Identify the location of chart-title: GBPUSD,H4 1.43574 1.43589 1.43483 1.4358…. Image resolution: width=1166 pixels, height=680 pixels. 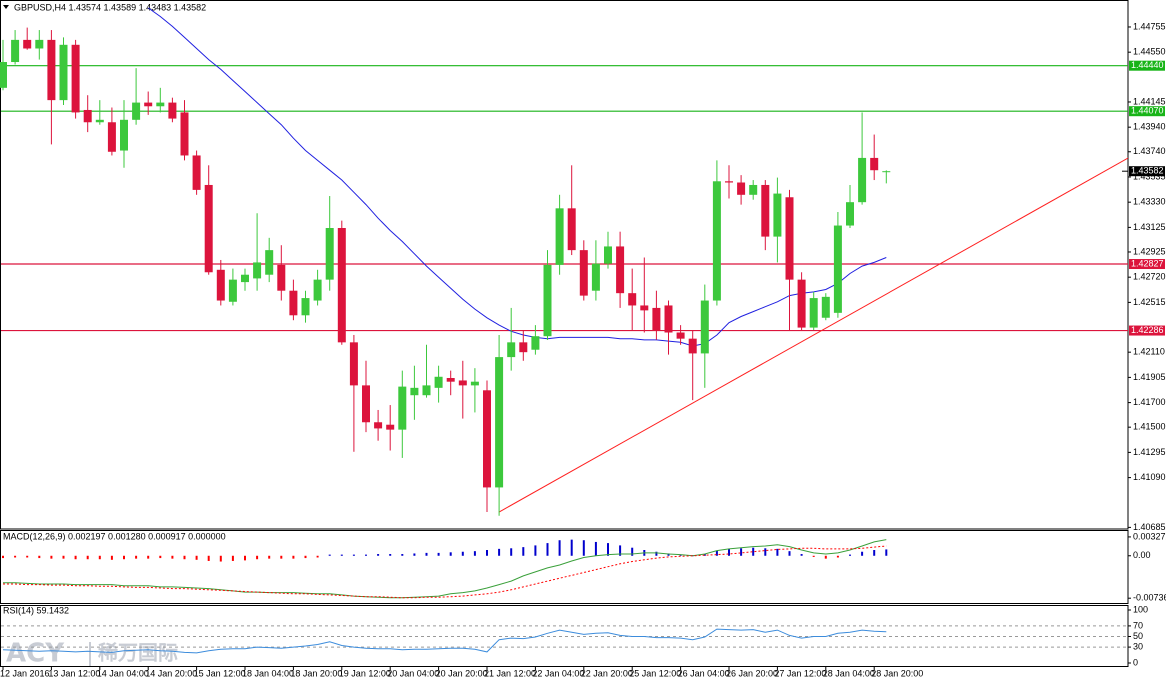
(110, 7).